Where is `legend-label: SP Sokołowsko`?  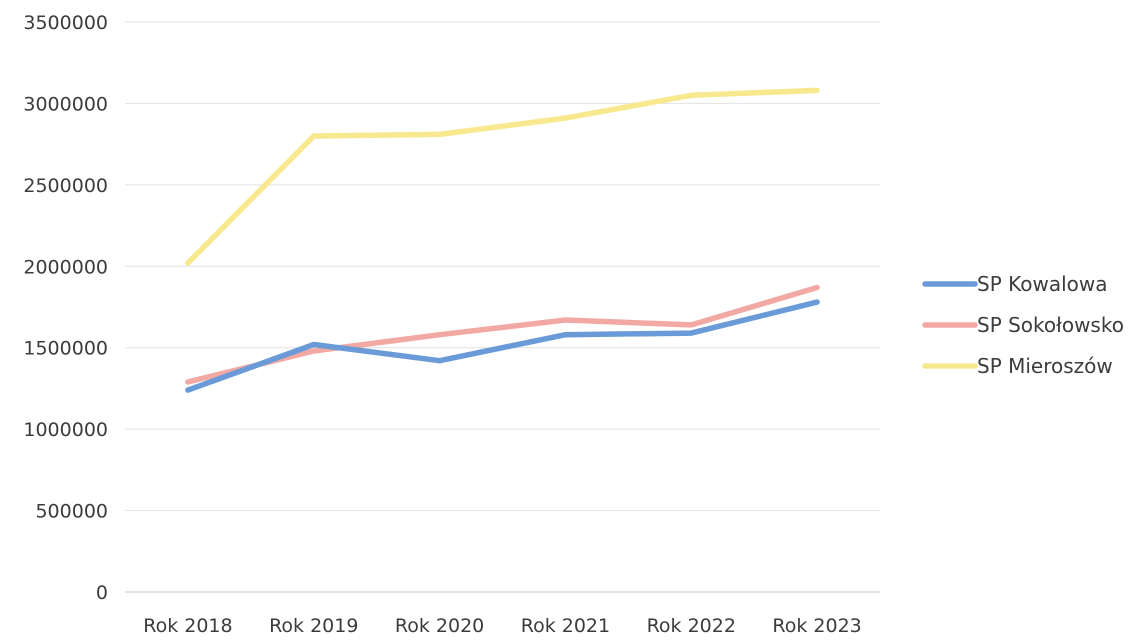 legend-label: SP Sokołowsko is located at coordinates (1050, 325).